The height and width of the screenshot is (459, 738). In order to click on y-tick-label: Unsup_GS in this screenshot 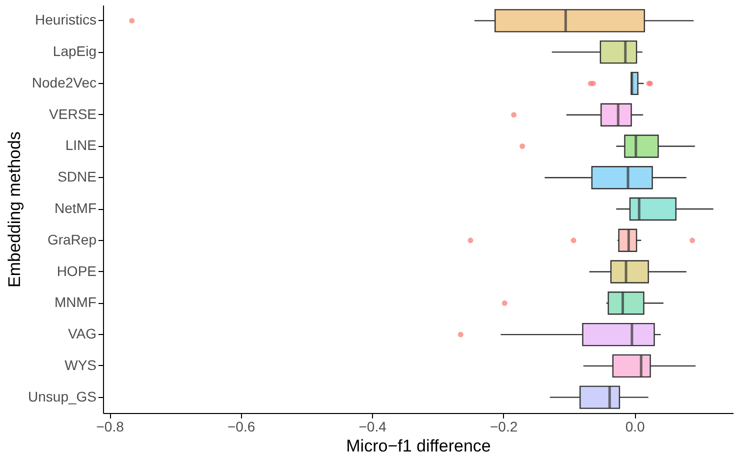, I will do `click(62, 396)`.